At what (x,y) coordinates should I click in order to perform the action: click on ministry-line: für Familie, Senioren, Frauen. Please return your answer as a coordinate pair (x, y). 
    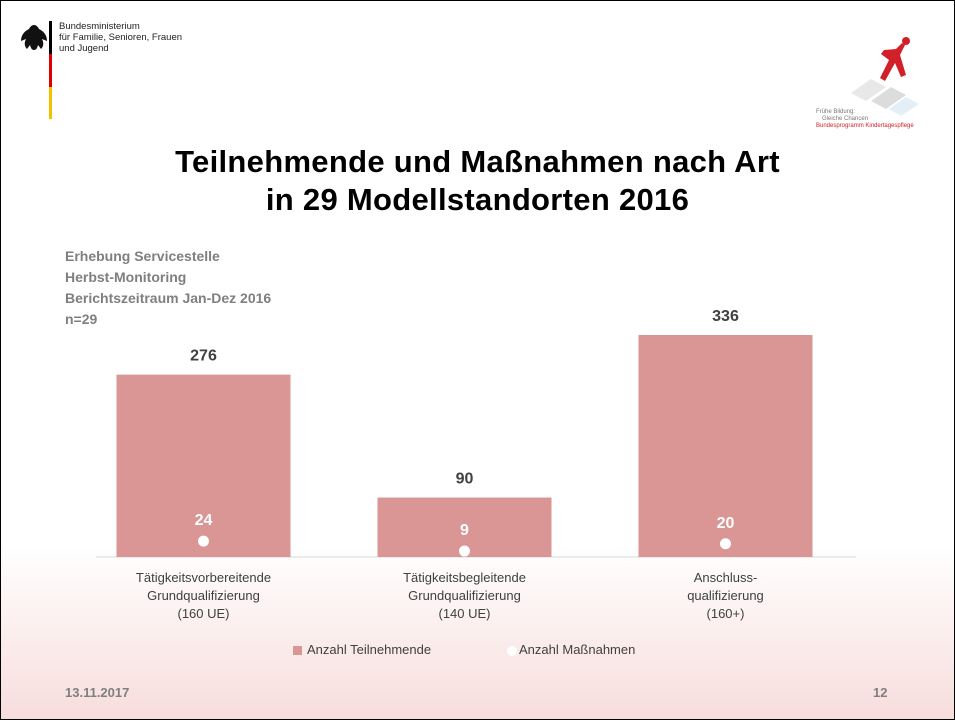
    Looking at the image, I should click on (121, 37).